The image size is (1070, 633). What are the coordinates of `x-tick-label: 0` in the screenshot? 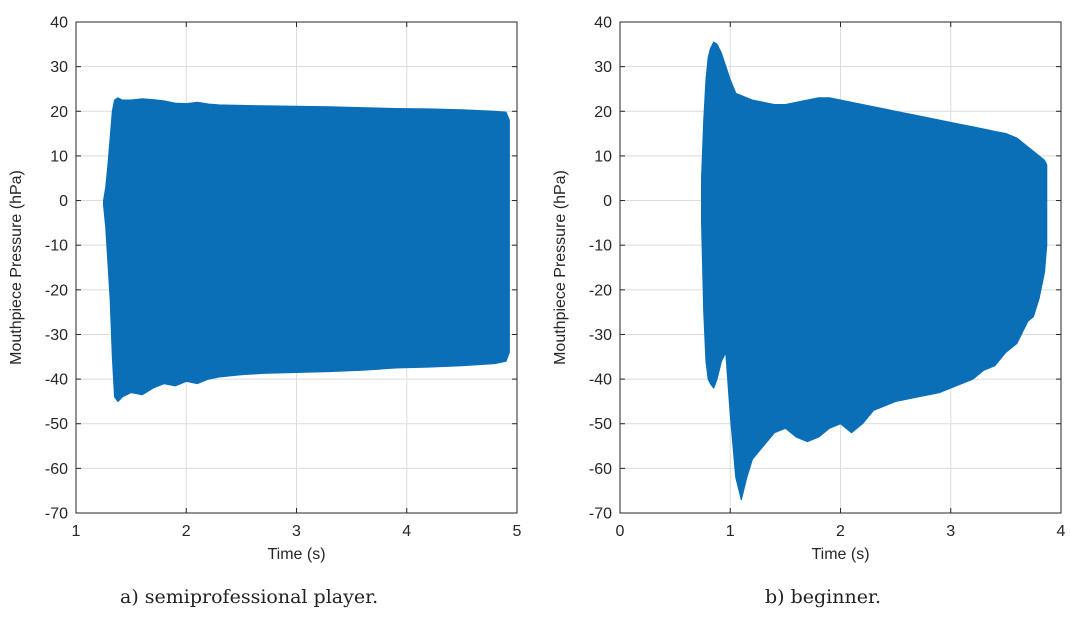 It's located at (620, 531).